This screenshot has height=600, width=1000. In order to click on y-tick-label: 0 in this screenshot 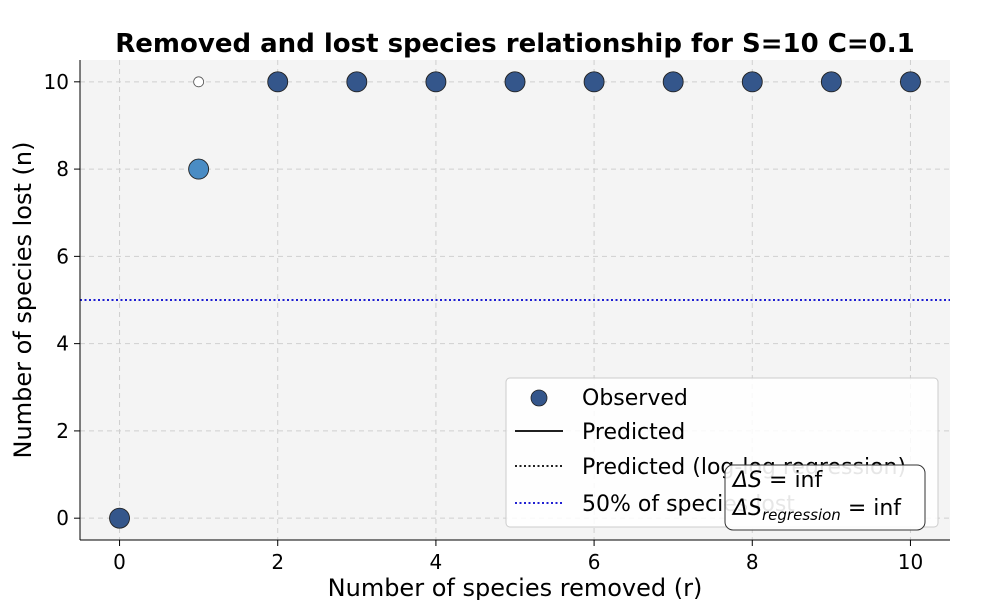, I will do `click(62, 518)`.